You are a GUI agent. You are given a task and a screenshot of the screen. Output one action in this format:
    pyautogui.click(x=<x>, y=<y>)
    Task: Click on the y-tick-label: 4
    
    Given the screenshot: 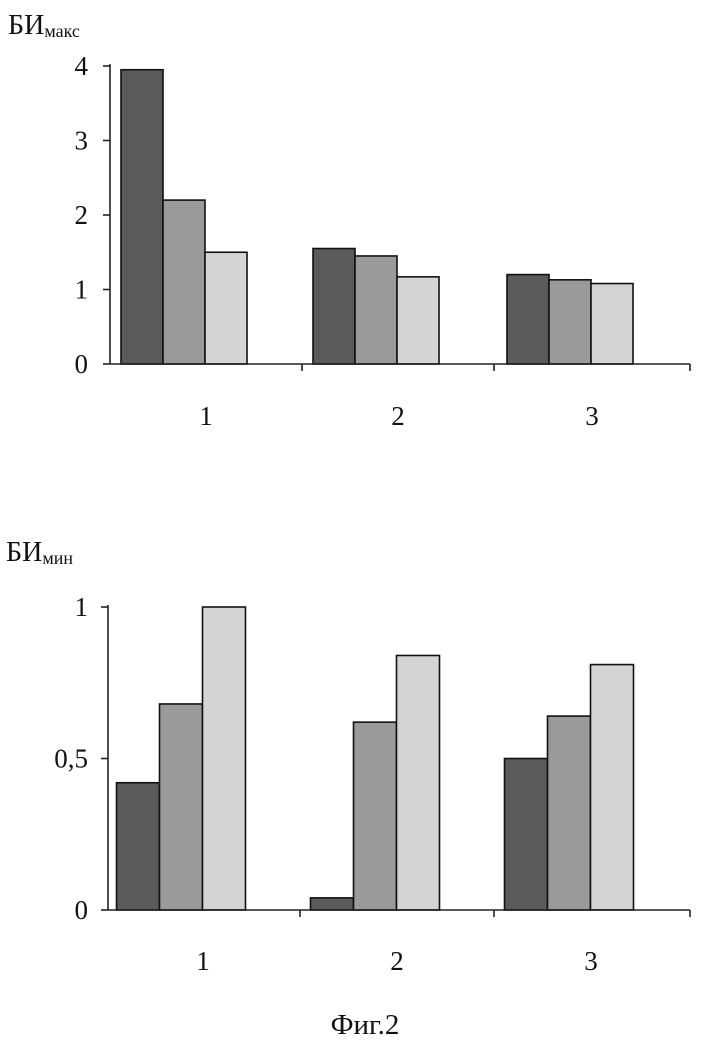 What is the action you would take?
    pyautogui.click(x=82, y=66)
    